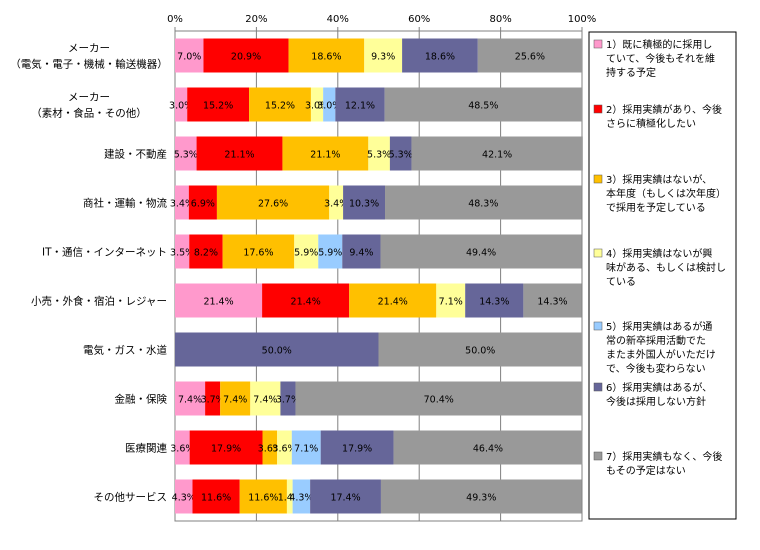  I want to click on x-tick-label: 60%, so click(419, 19).